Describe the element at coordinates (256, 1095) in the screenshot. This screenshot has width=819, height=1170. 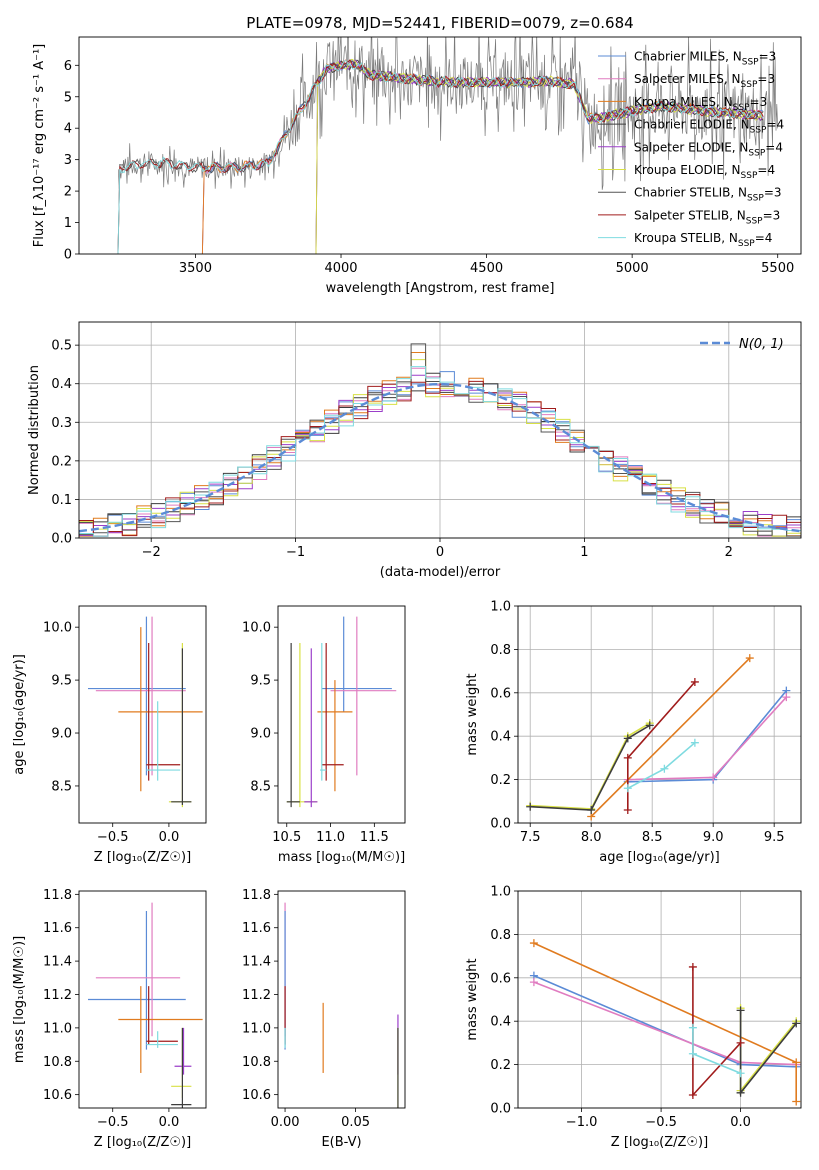
I see `y-tick-label: 10.6` at that location.